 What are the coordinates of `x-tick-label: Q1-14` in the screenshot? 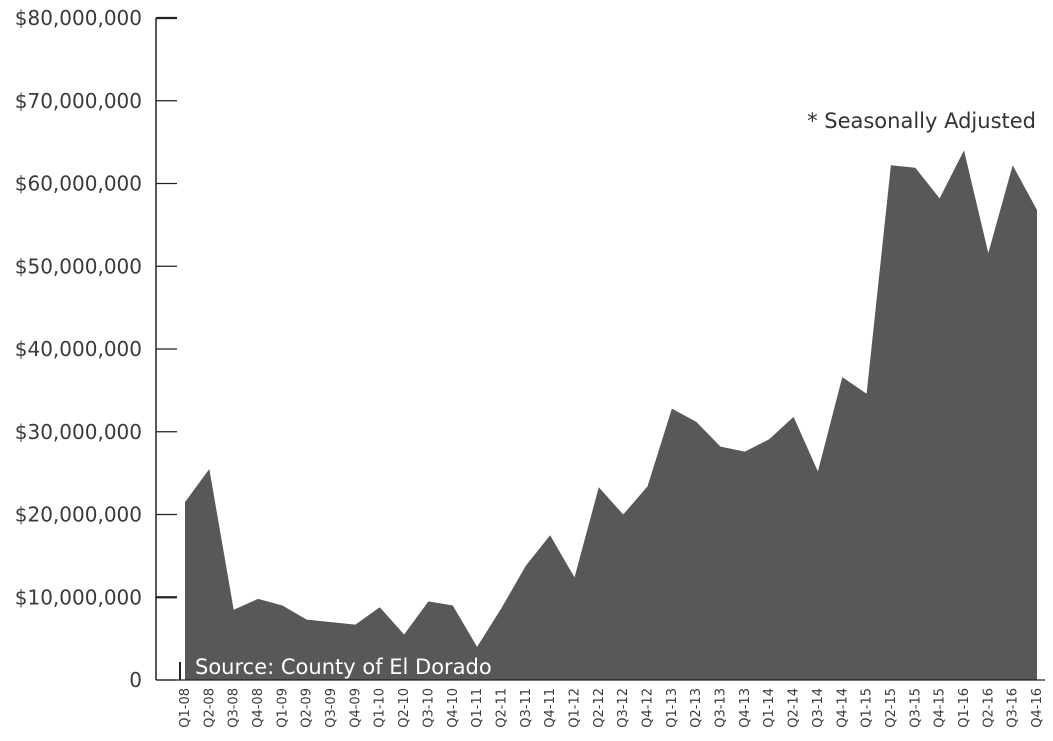 It's located at (769, 708).